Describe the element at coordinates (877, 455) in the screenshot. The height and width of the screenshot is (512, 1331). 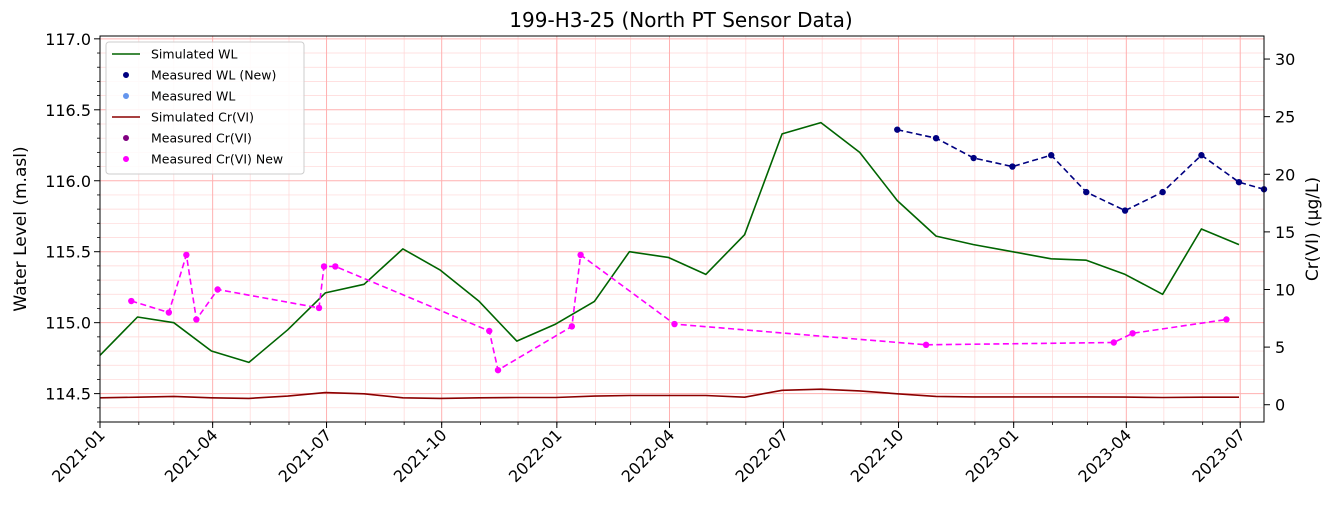
I see `x-tick-label: 2022-10` at that location.